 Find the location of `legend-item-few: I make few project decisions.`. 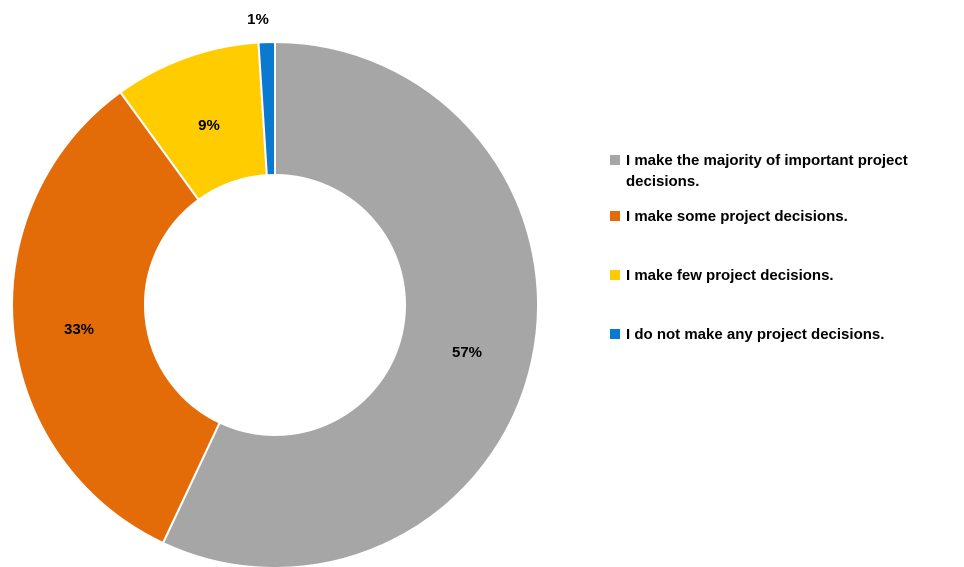

legend-item-few: I make few project decisions. is located at coordinates (782, 275).